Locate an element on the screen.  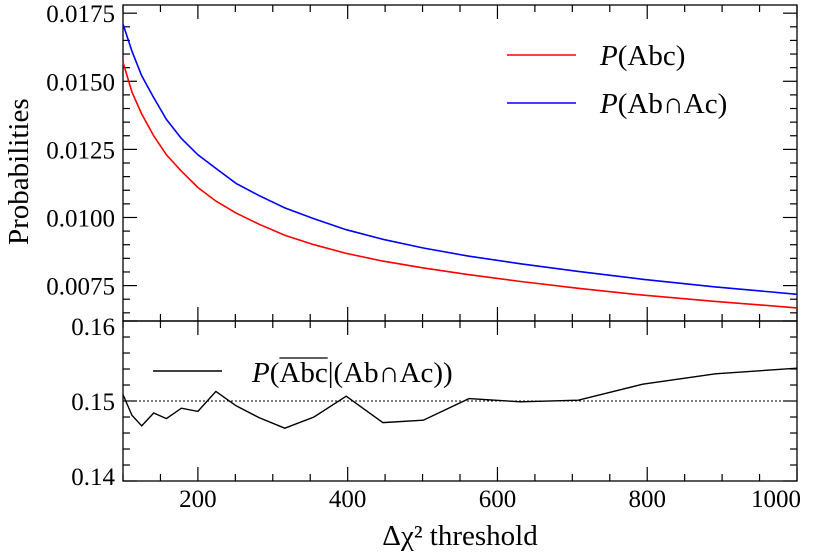
y-axis-title: Probabilities is located at coordinates (19, 171).